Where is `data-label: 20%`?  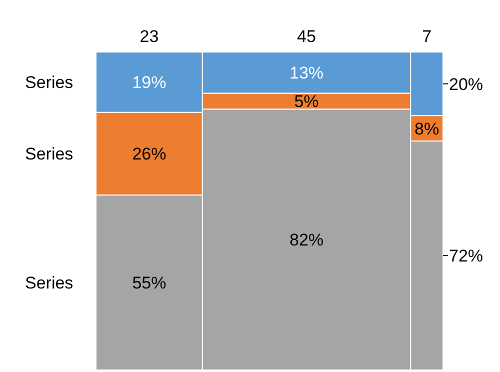 data-label: 20% is located at coordinates (466, 84).